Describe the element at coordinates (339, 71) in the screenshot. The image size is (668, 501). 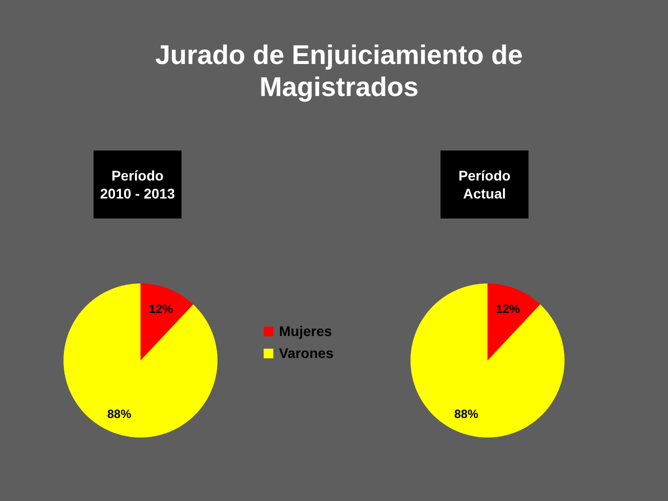
I see `chart-title: Jurado de Enjuiciamiento de Magistrados` at that location.